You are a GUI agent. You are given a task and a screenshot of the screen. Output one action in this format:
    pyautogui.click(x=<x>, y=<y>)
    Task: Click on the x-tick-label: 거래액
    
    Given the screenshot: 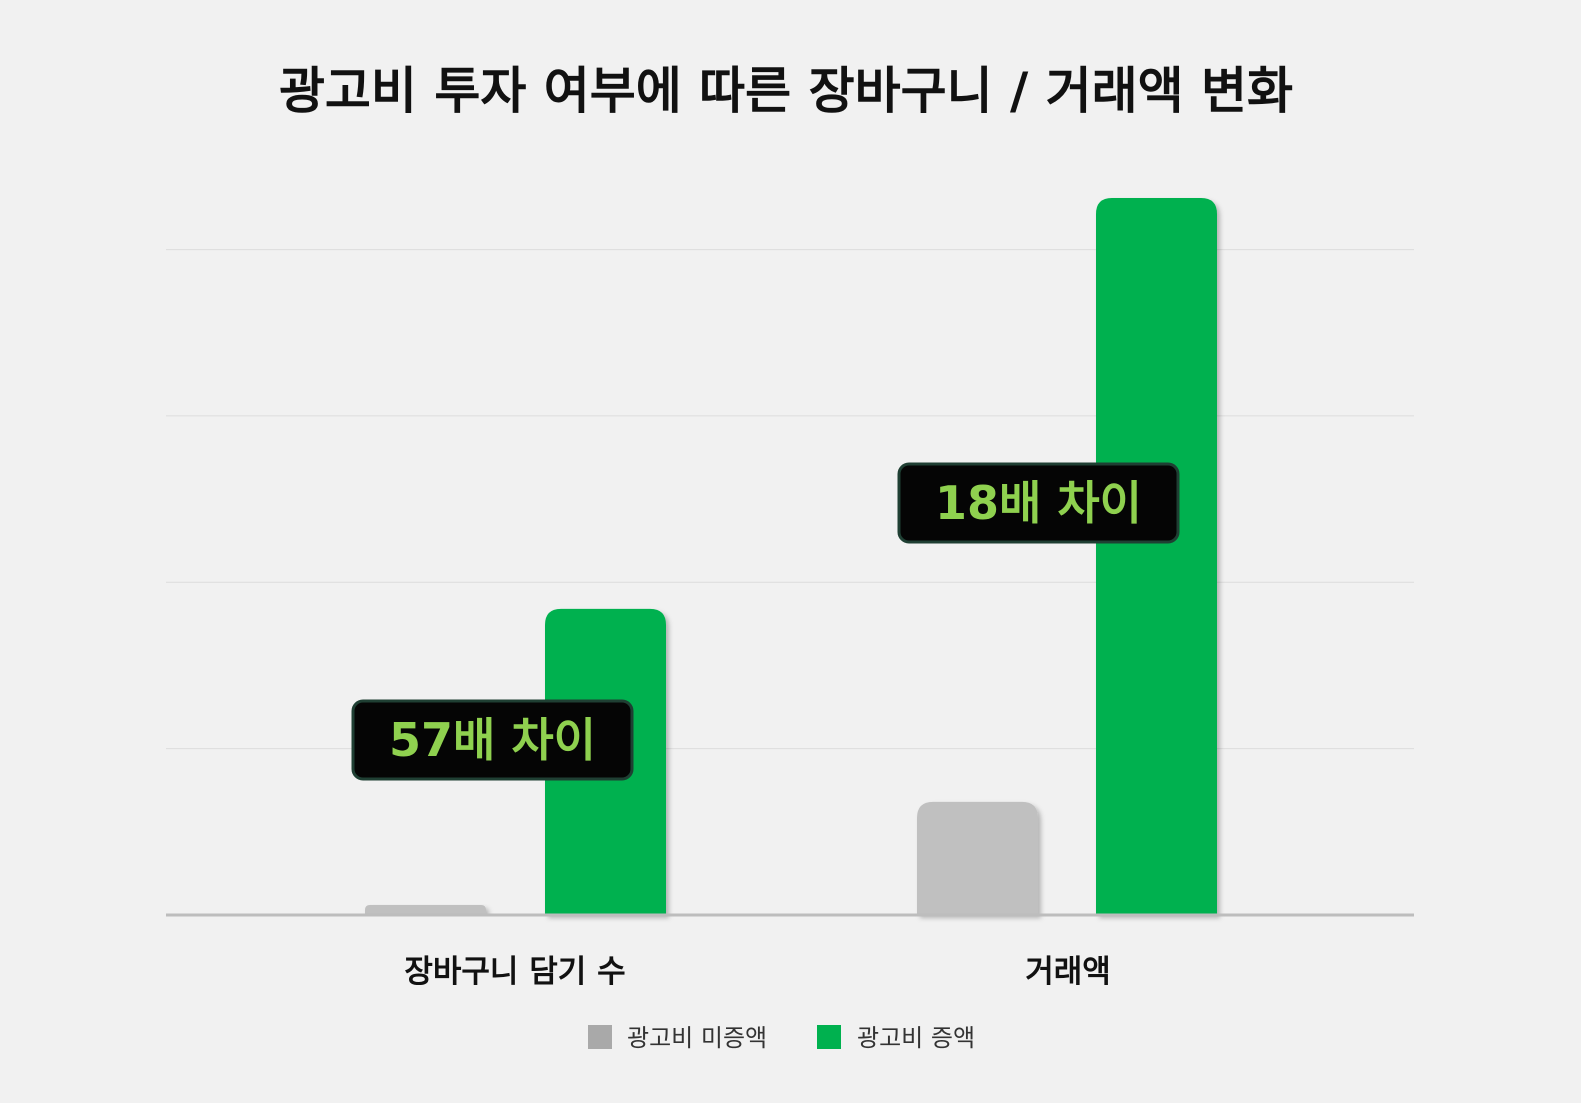 What is the action you would take?
    pyautogui.click(x=1068, y=972)
    